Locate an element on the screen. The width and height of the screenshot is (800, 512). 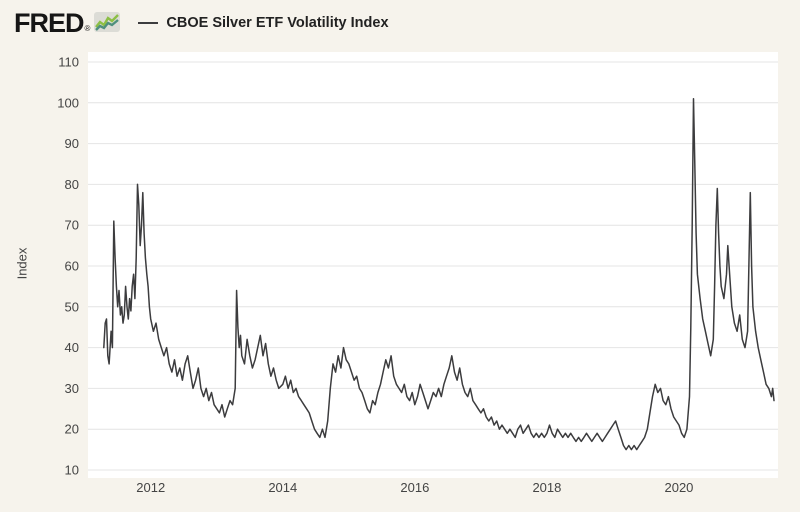
y-tick-labels: 10 20 30 40 50 60 70 80 90 100 110 is located at coordinates (68, 266).